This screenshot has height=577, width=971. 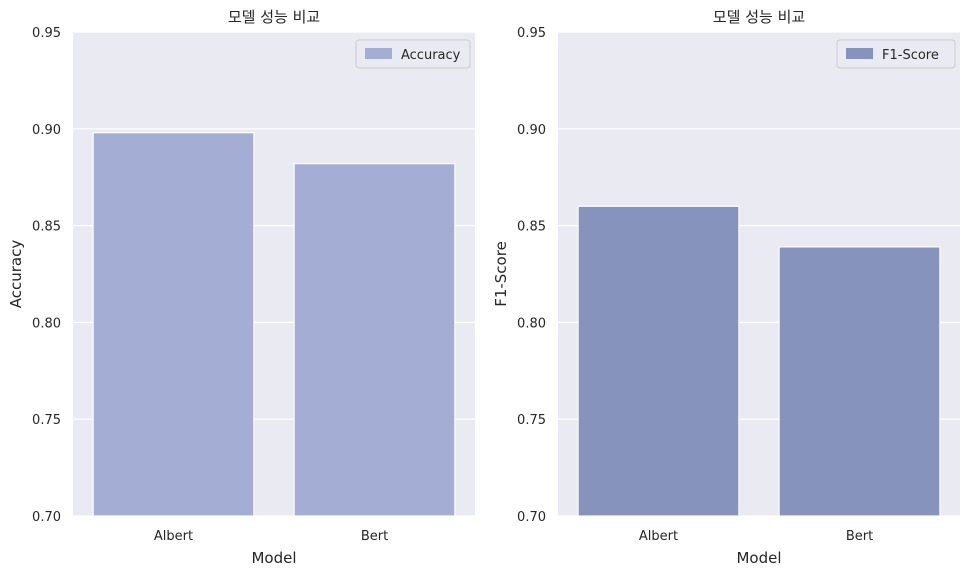 I want to click on legend: F1-Score, so click(x=896, y=54).